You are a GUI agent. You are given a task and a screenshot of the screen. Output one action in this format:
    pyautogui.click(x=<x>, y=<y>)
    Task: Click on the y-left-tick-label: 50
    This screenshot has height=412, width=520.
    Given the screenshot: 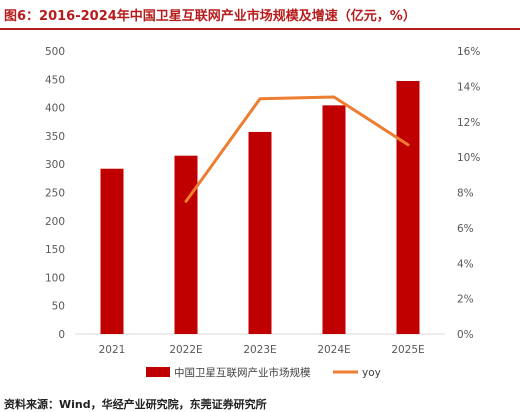 What is the action you would take?
    pyautogui.click(x=58, y=307)
    